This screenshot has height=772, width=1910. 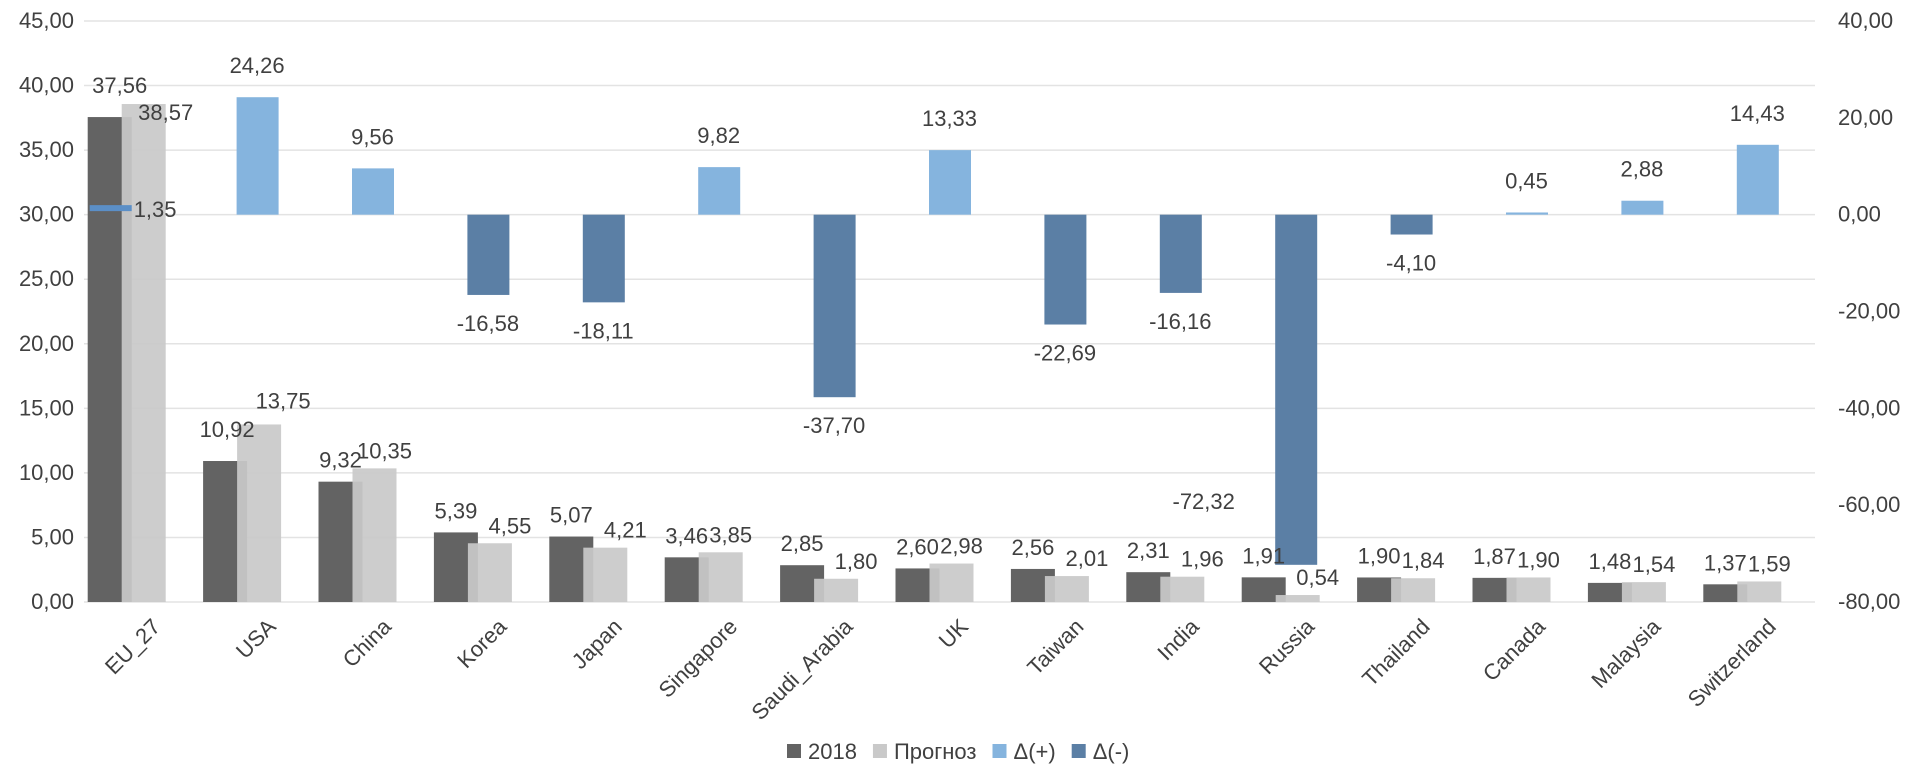 What do you see at coordinates (455, 510) in the screenshot?
I see `label-2018-korea: 5,39` at bounding box center [455, 510].